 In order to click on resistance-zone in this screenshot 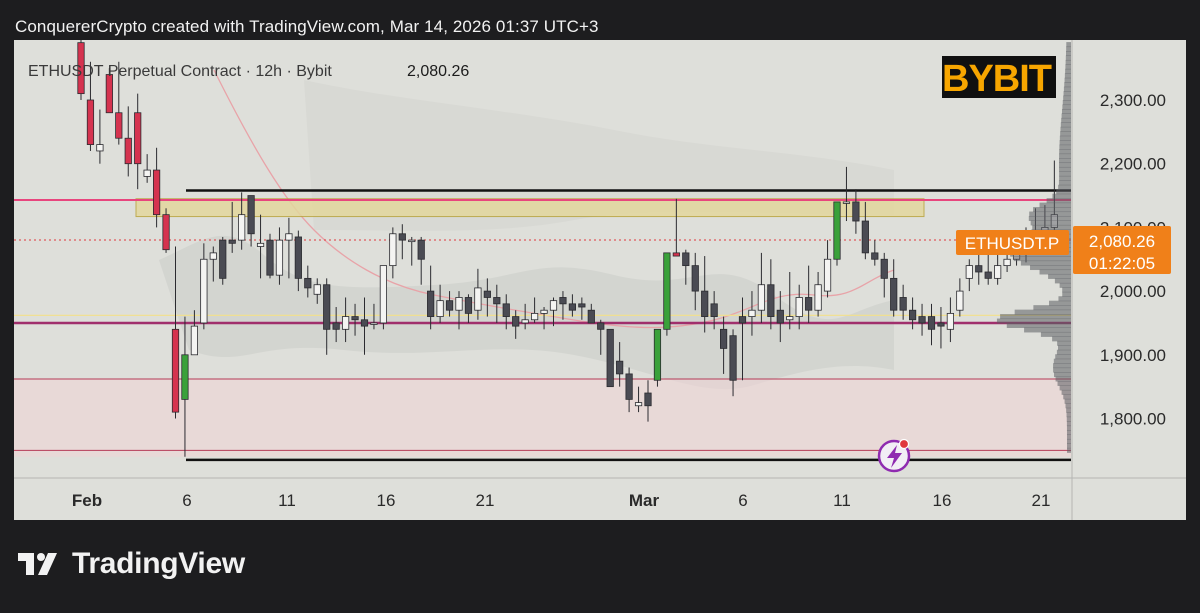, I will do `click(530, 208)`.